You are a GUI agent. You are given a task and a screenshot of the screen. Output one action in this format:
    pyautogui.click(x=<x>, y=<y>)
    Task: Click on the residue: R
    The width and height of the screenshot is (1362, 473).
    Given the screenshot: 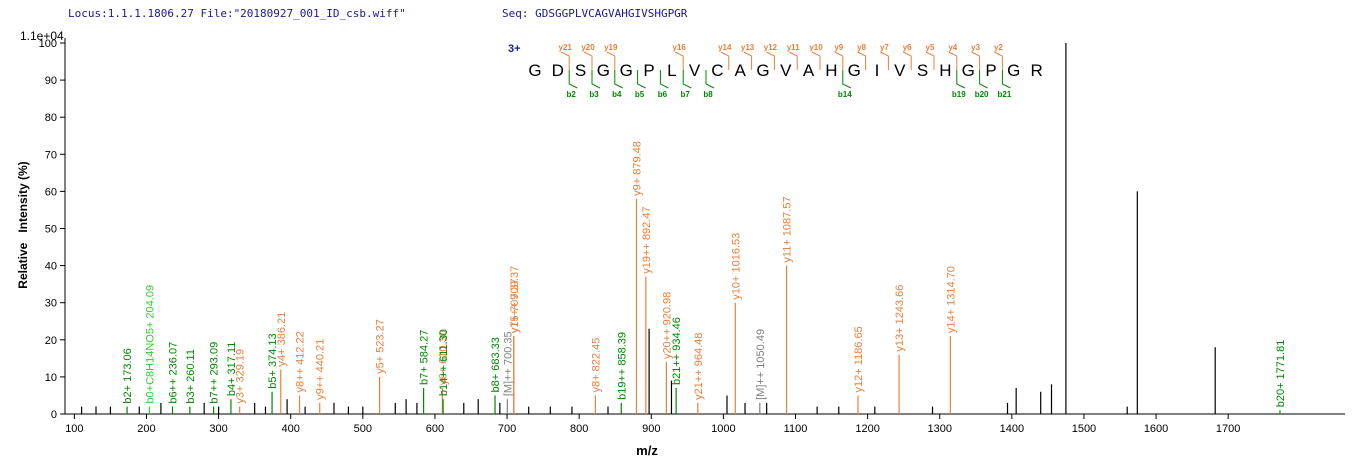 What is the action you would take?
    pyautogui.click(x=1036, y=70)
    